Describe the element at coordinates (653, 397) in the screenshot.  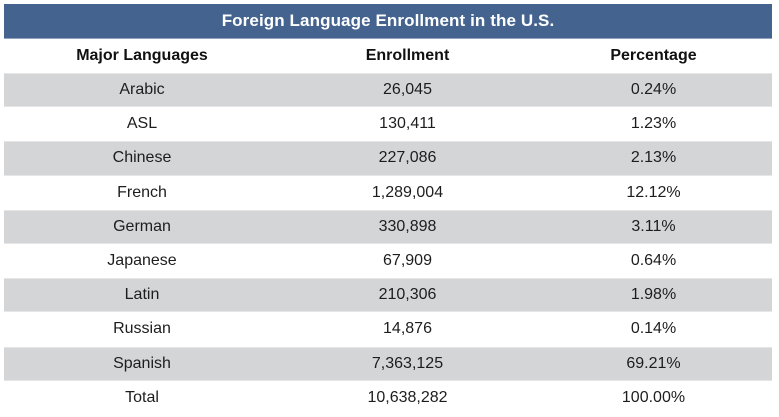
I see `total-percentage-cell: 100.00%` at that location.